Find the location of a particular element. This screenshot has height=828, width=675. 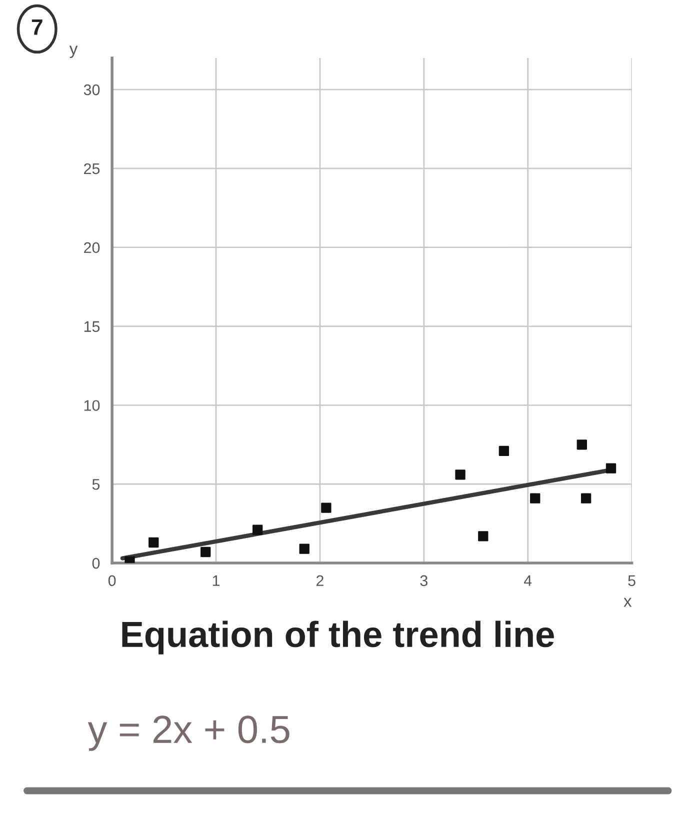

y-tick-label: 15 is located at coordinates (92, 326).